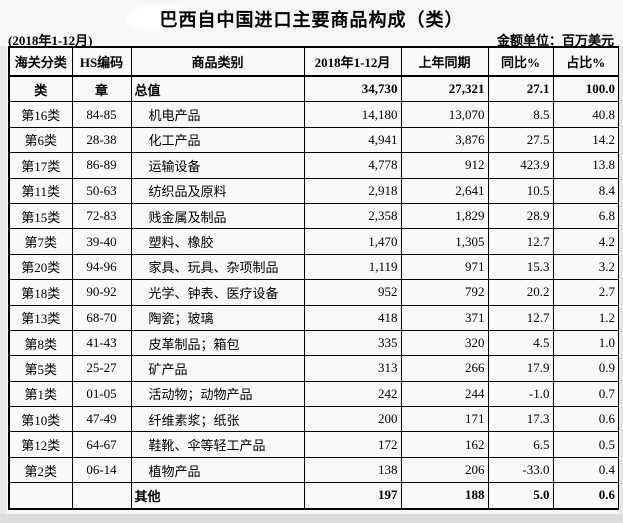  I want to click on table-row: 第5类 25-27 矿产品 313 266 17.9 0.9, so click(314, 368).